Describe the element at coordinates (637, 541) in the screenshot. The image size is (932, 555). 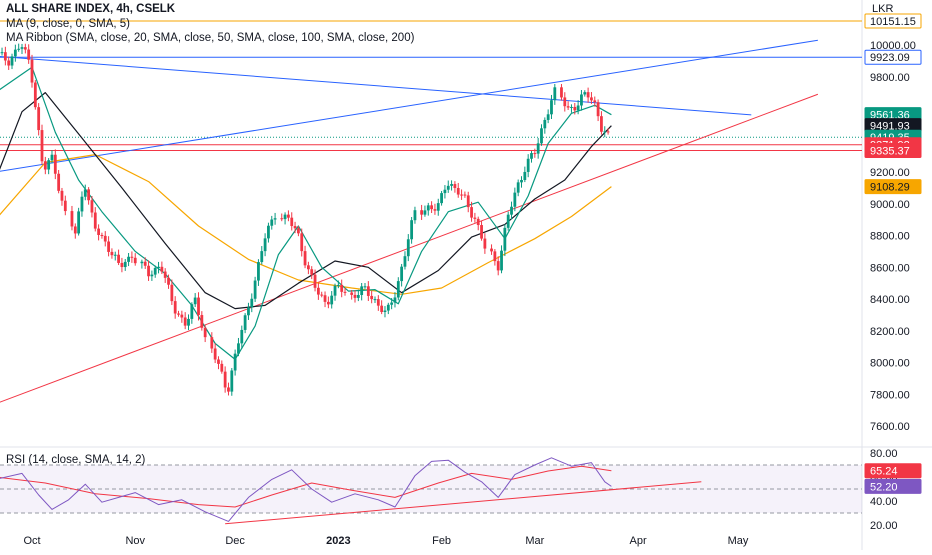
I see `x-tick-label: Apr` at that location.